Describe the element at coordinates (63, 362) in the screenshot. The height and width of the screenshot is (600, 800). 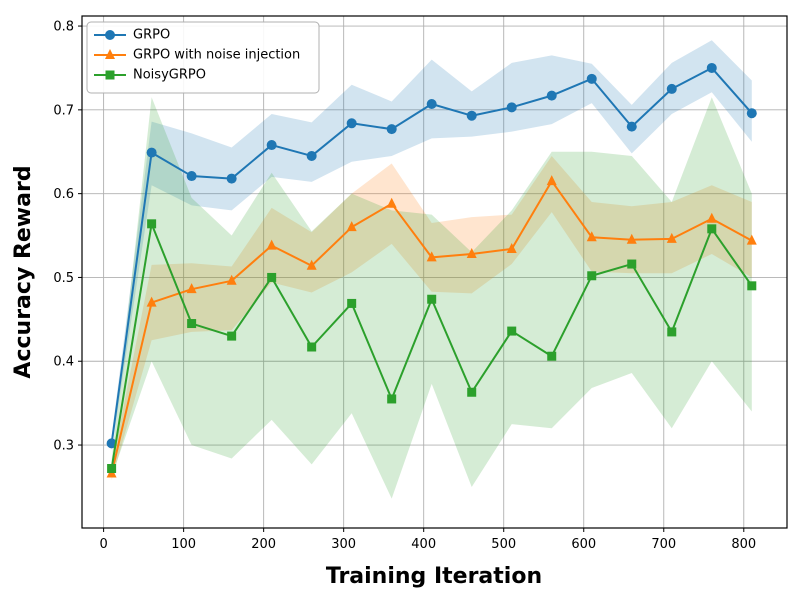
I see `y-tick-label: 0.4` at that location.